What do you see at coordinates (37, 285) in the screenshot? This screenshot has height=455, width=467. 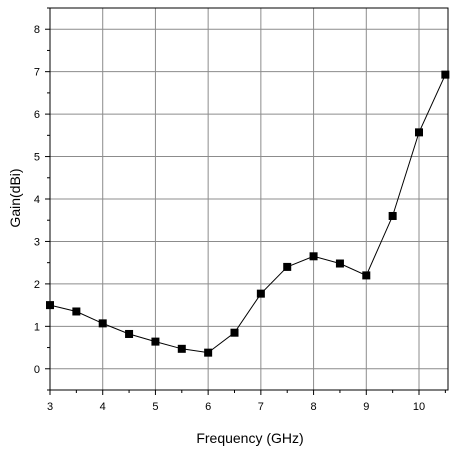 I see `y-tick-label-2: 2` at bounding box center [37, 285].